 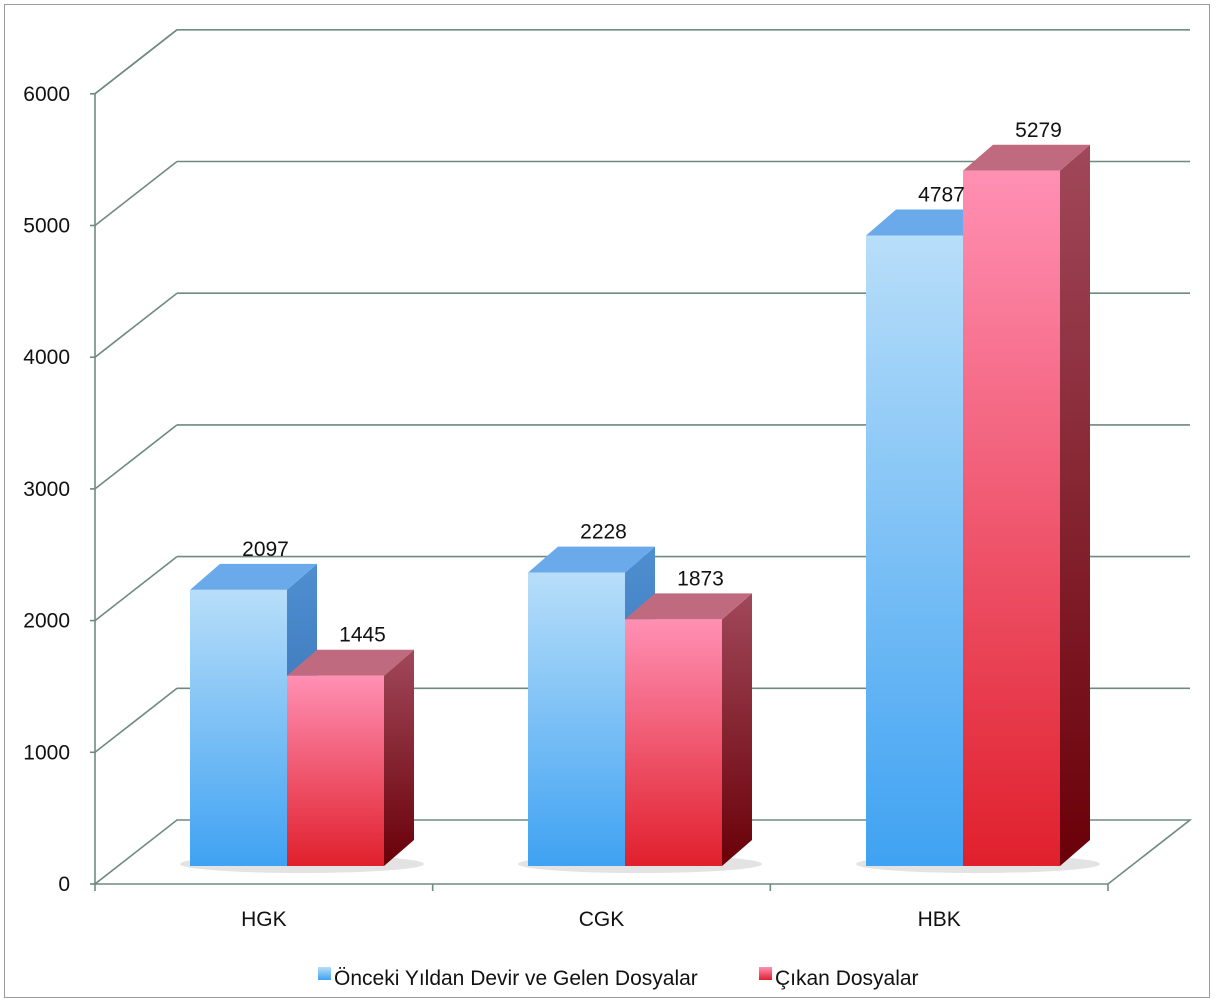 What do you see at coordinates (941, 195) in the screenshot?
I see `data-label: 4787` at bounding box center [941, 195].